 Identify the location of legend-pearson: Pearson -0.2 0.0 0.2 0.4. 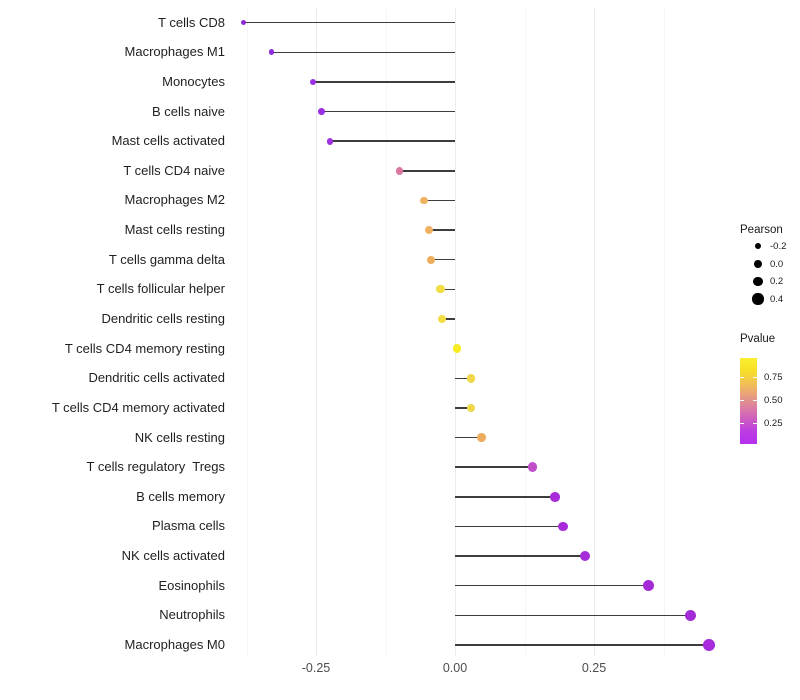
(763, 264).